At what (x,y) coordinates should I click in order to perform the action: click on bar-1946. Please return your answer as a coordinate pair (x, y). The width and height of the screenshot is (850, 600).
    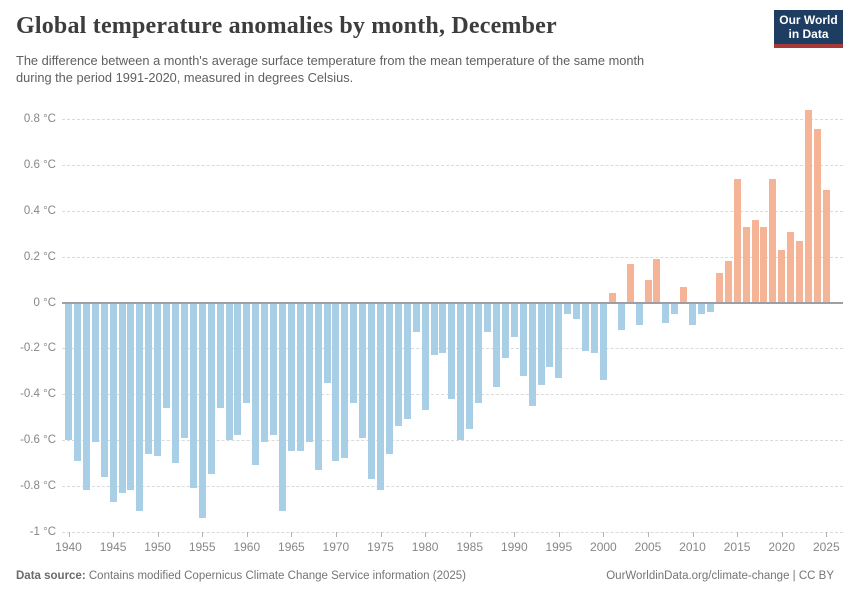
    Looking at the image, I should click on (122, 397).